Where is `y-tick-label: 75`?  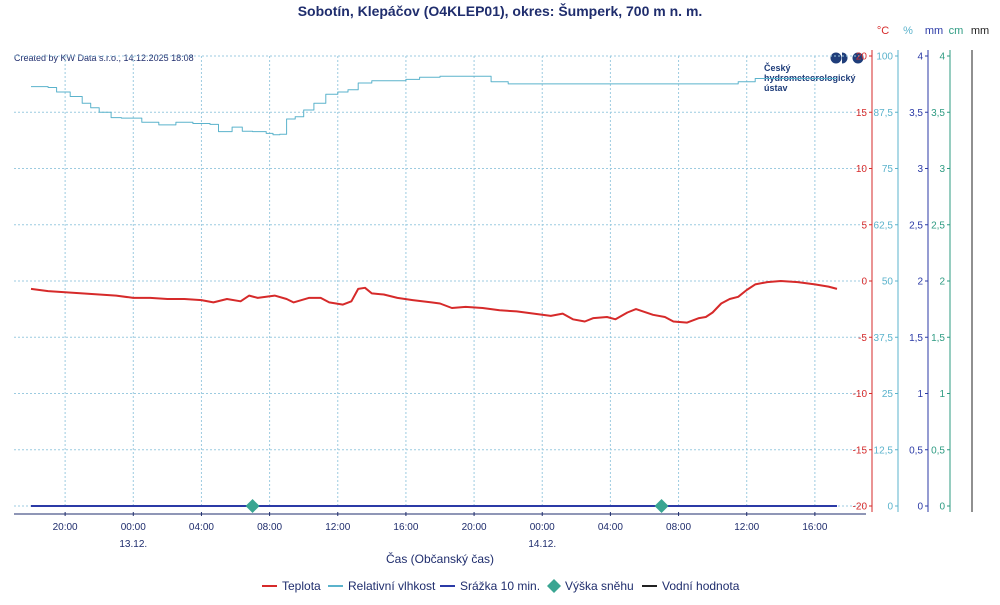 y-tick-label: 75 is located at coordinates (888, 169).